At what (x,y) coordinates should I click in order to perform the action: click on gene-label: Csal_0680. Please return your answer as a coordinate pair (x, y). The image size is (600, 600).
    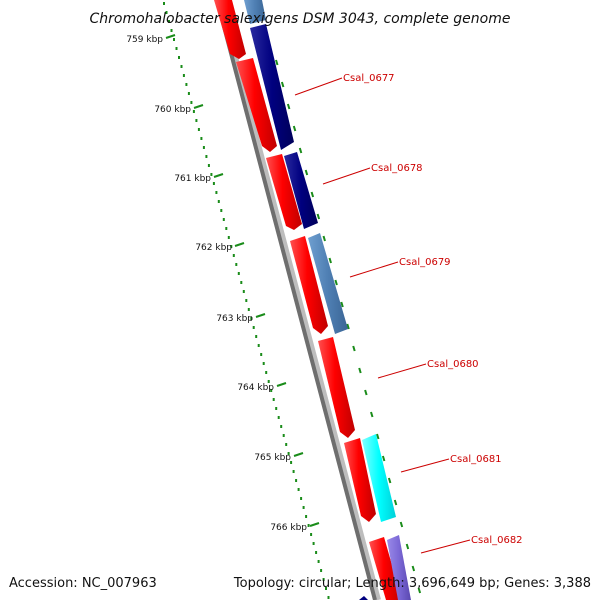
    Looking at the image, I should click on (453, 364).